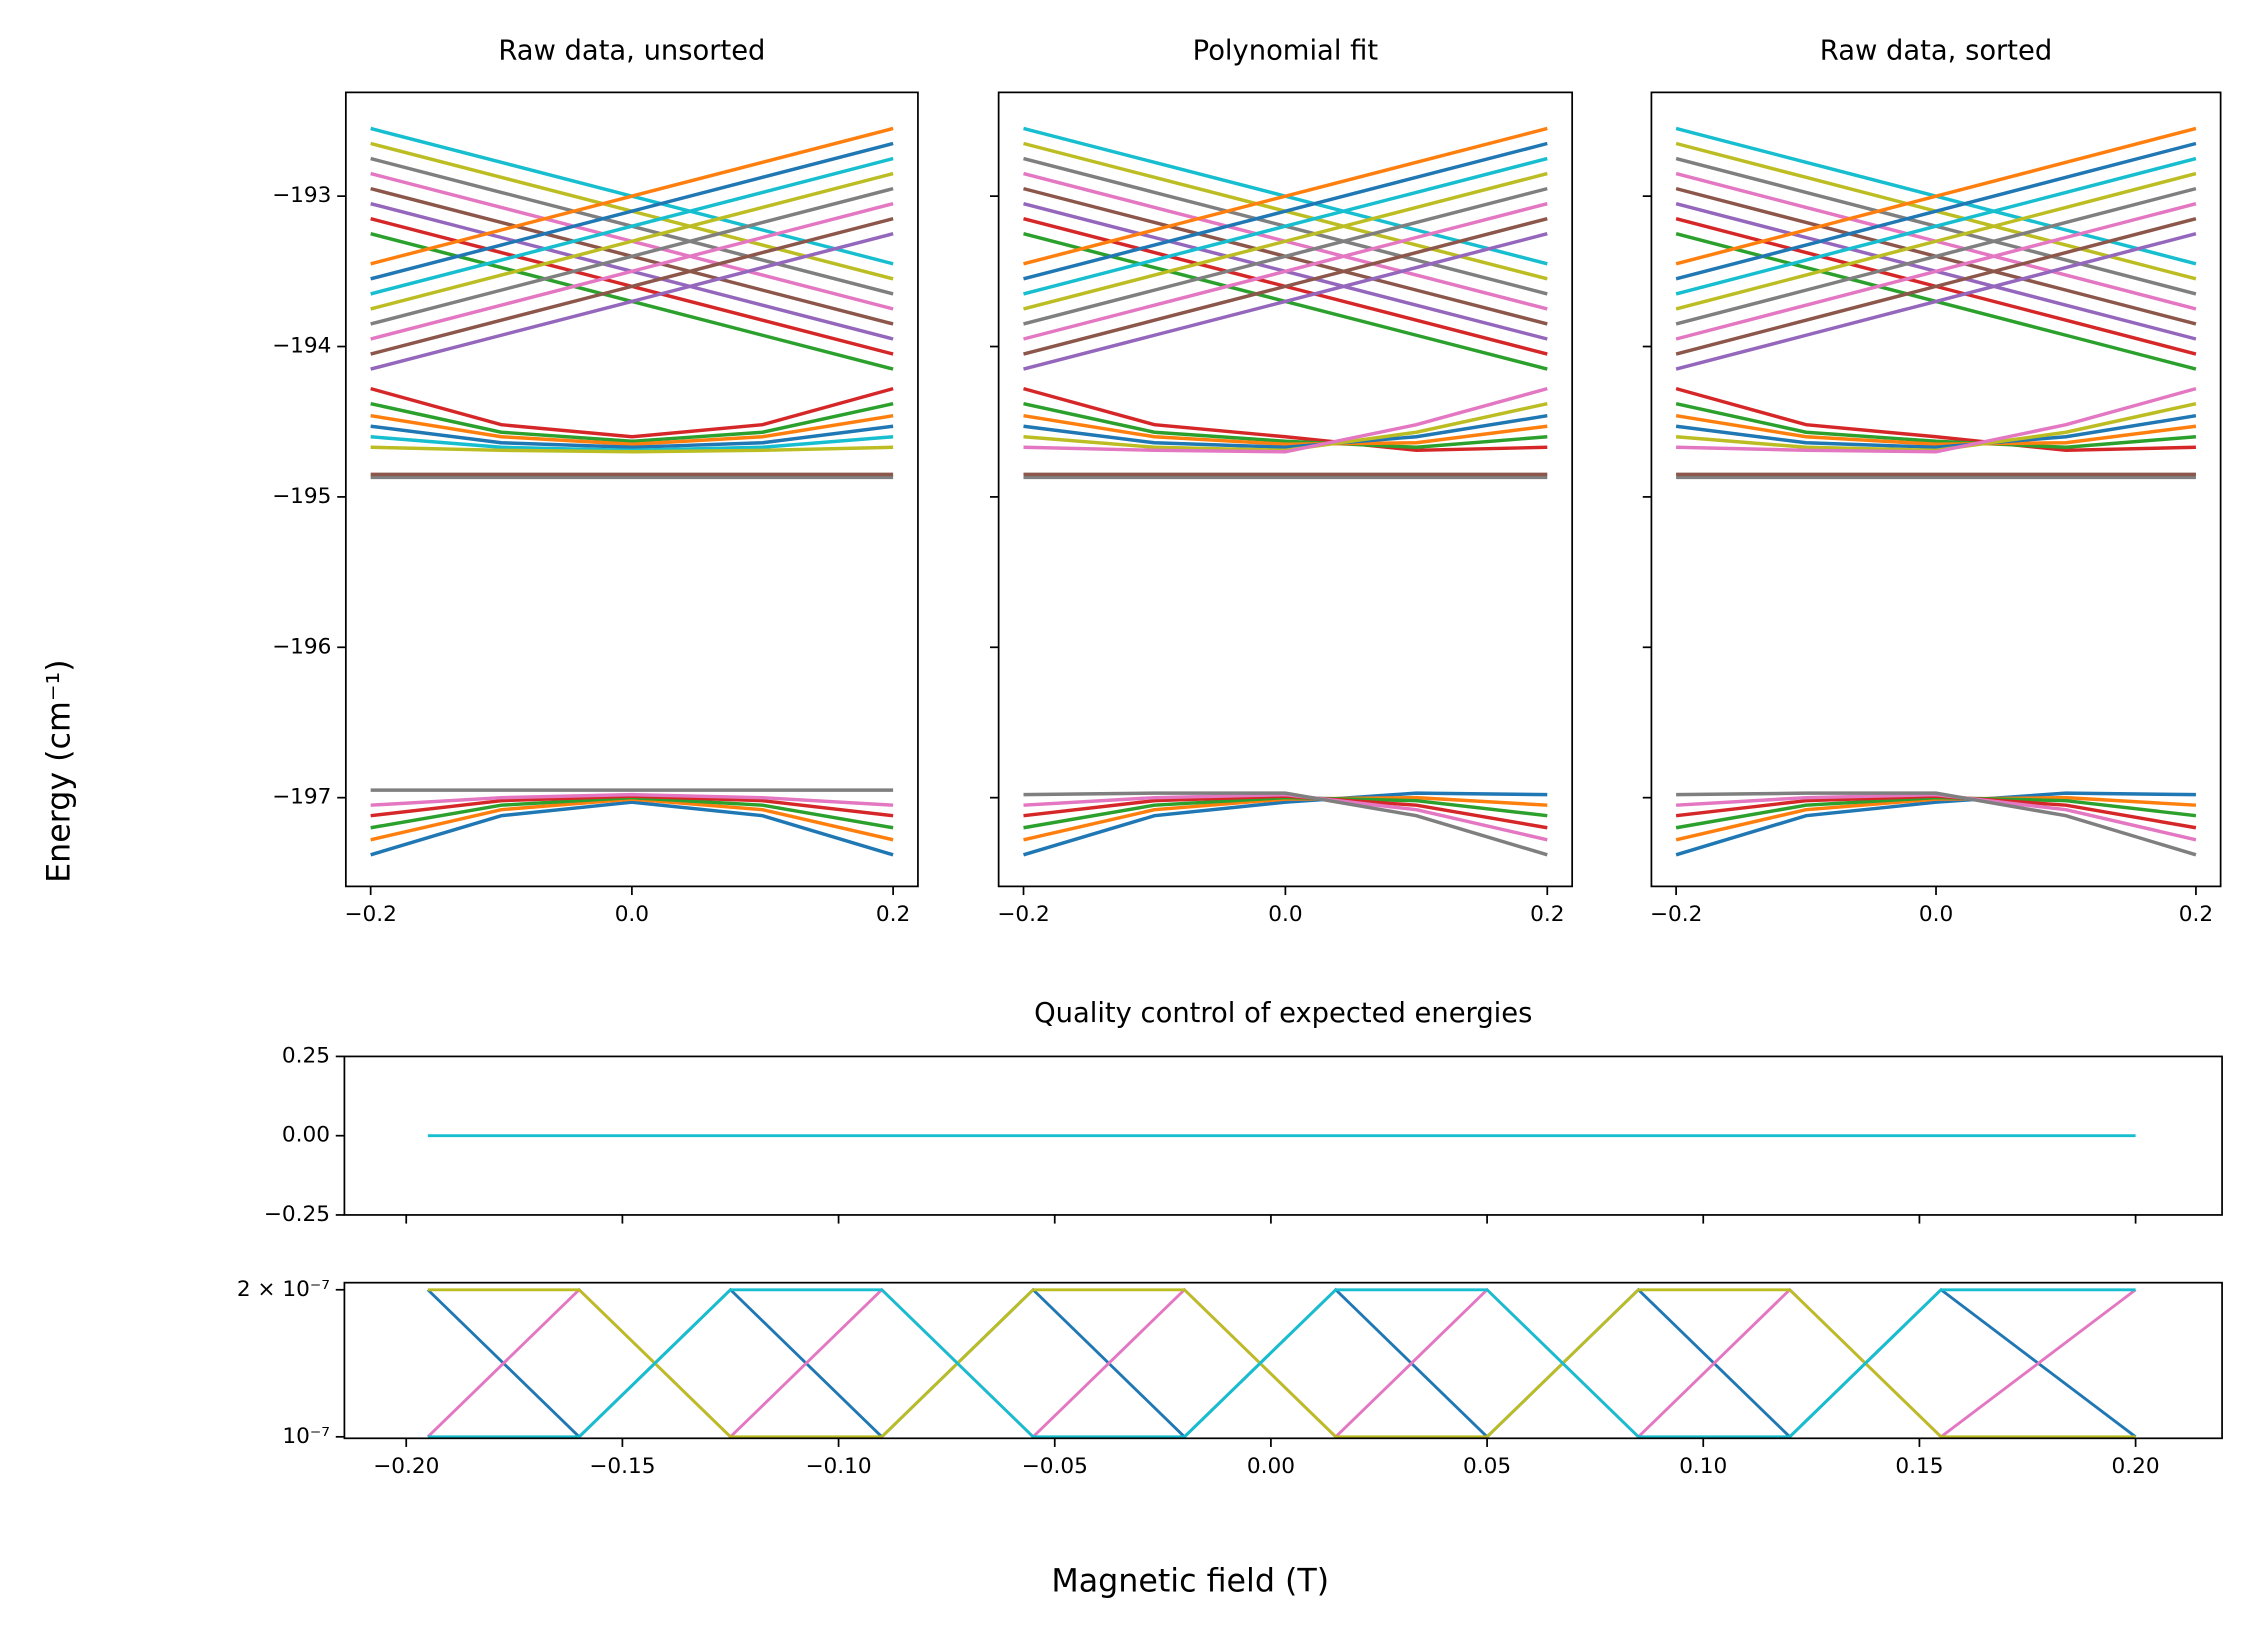 This screenshot has width=2248, height=1633. What do you see at coordinates (1283, 1013) in the screenshot?
I see `panel-title: Quality control of expected energies` at bounding box center [1283, 1013].